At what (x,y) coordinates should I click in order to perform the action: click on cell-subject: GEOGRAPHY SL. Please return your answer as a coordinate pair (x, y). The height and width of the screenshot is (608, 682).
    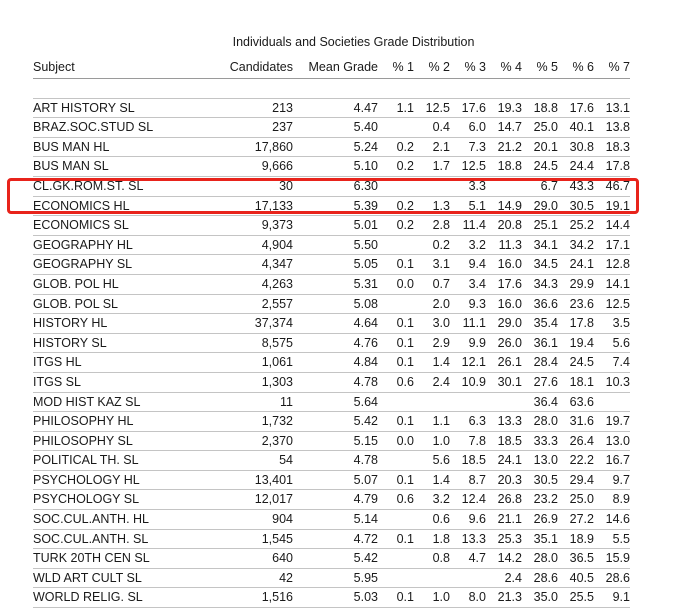
    Looking at the image, I should click on (83, 264).